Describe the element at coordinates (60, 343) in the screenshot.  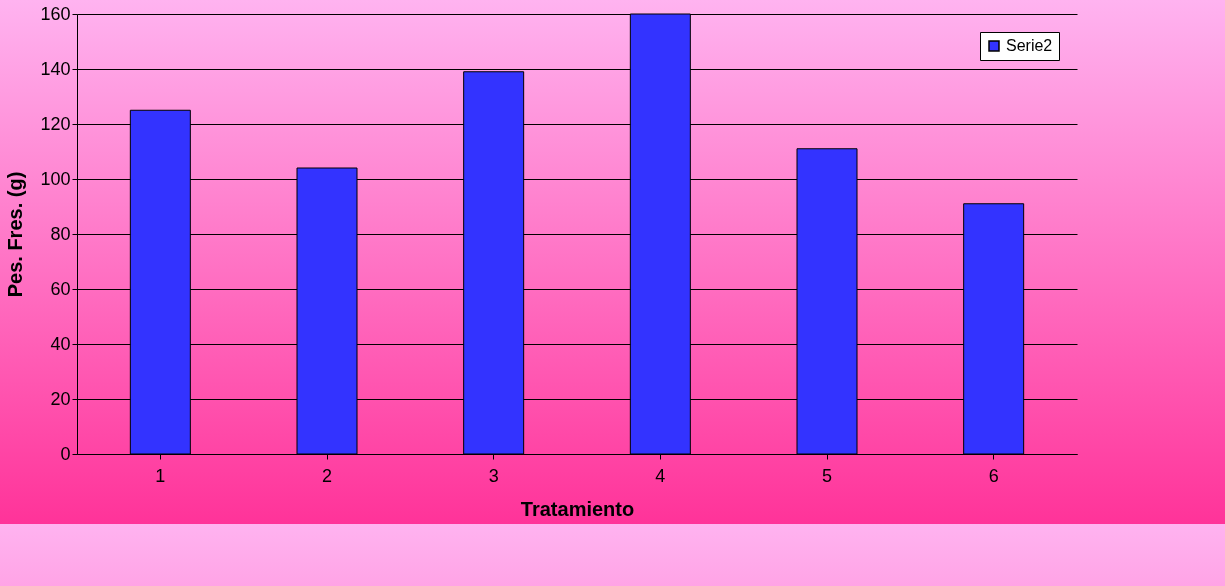
I see `y-tick-label: 40` at that location.